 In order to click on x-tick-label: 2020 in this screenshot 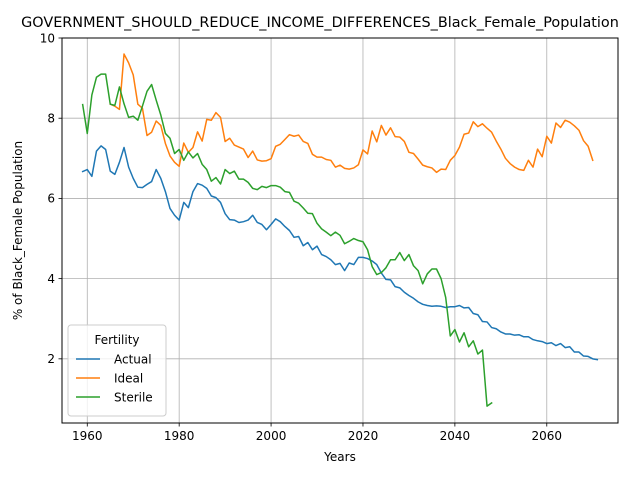, I will do `click(363, 436)`.